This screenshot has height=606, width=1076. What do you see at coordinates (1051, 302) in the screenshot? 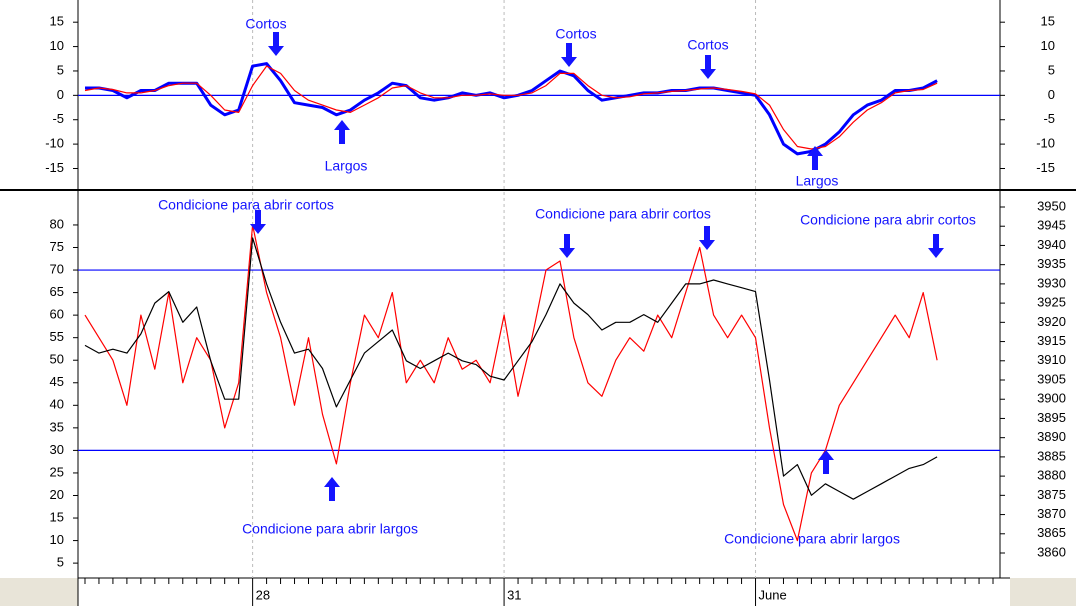
I see `y2-tick-label: 3925` at bounding box center [1051, 302].